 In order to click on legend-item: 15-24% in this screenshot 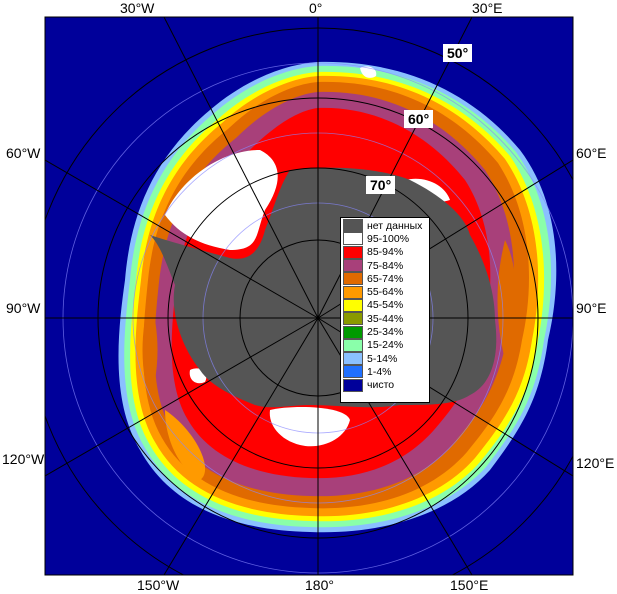, I will do `click(385, 345)`.